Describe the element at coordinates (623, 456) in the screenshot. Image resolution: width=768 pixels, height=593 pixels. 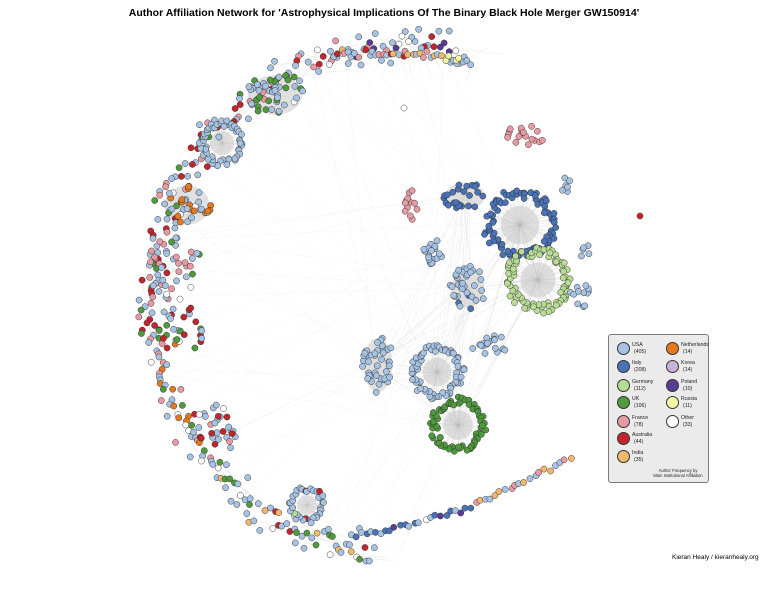
I see `legend-swatch-india` at that location.